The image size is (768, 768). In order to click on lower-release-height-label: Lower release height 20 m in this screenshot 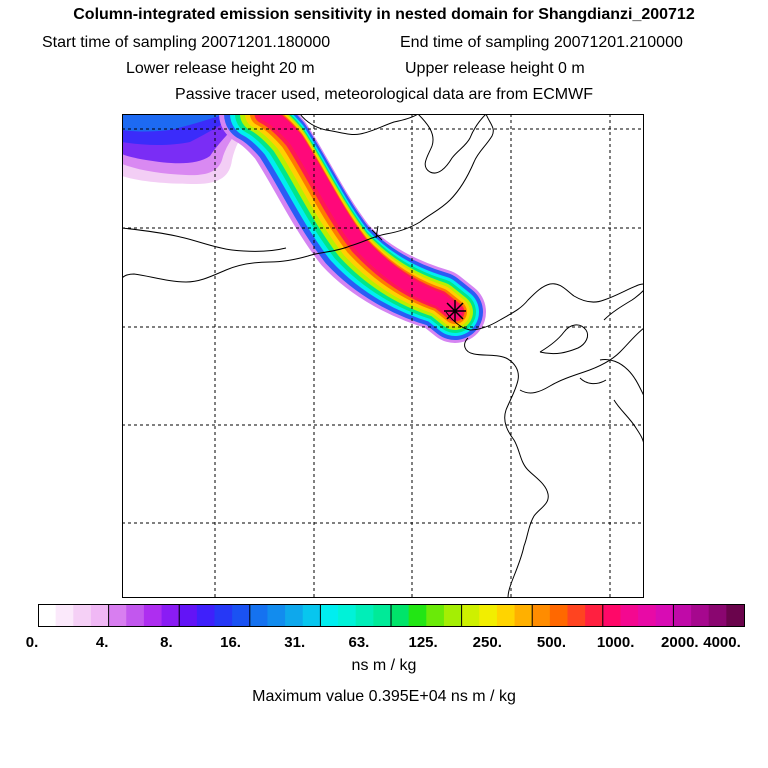, I will do `click(220, 68)`.